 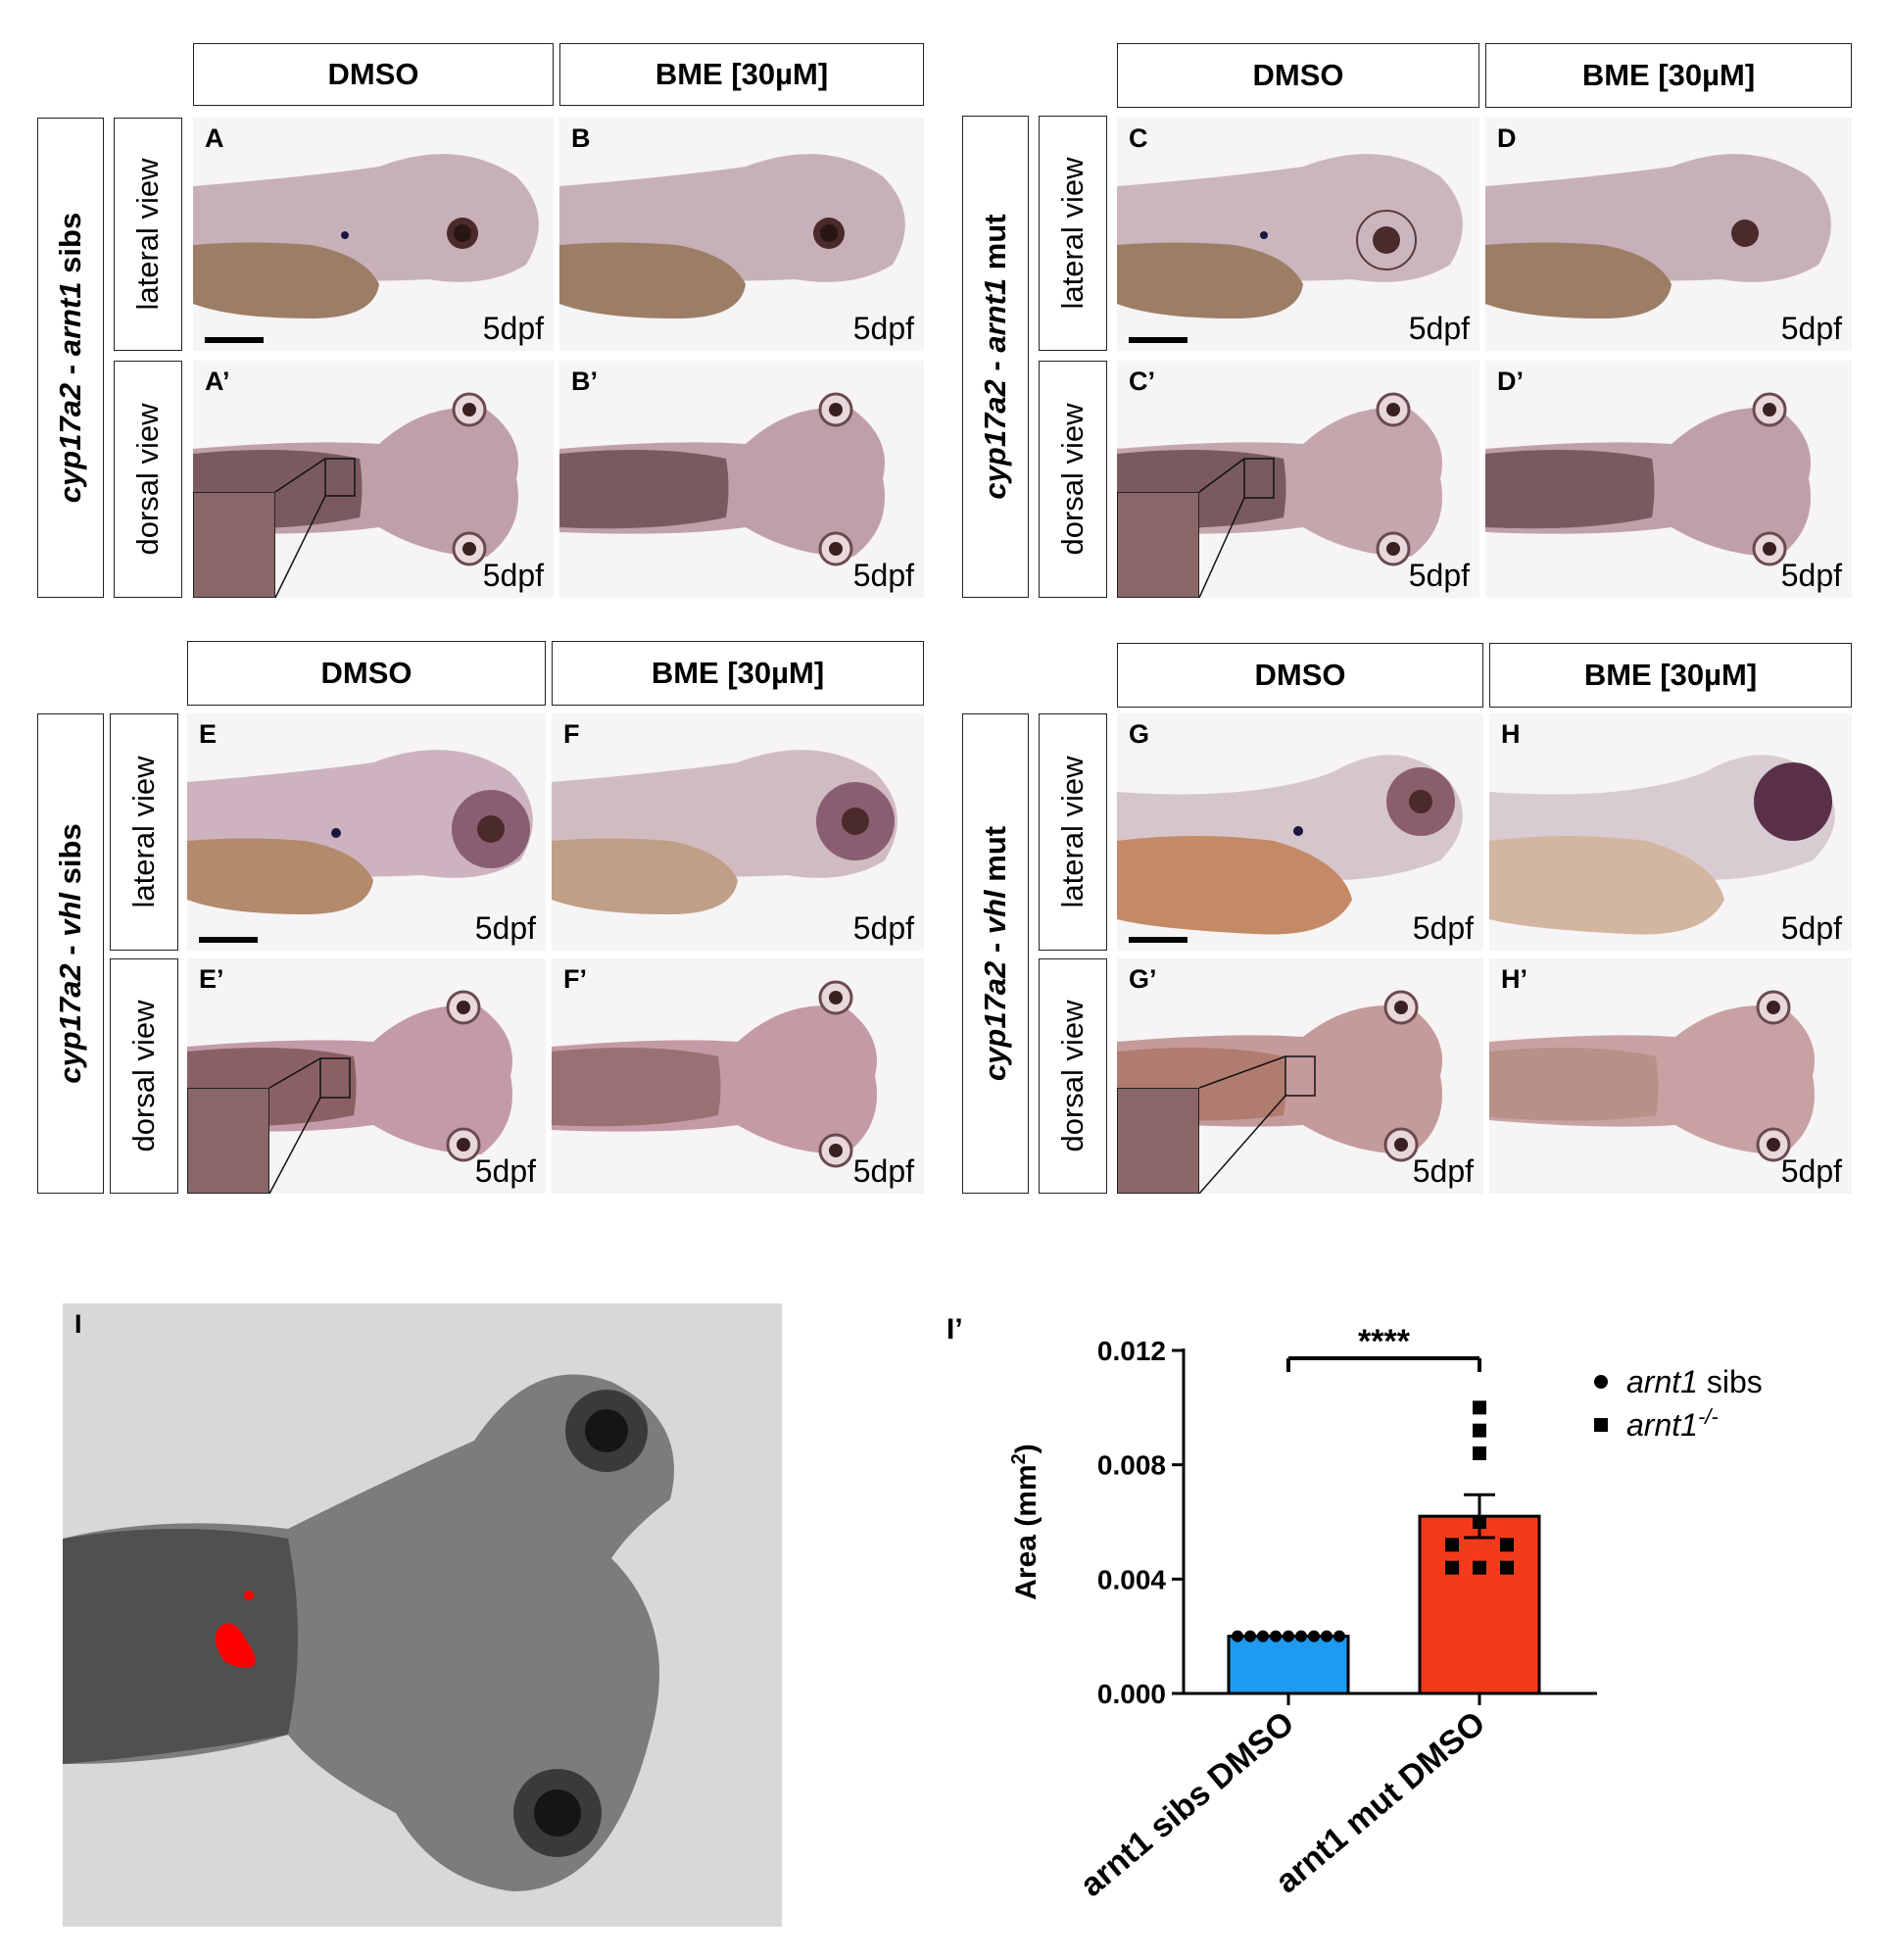 I want to click on panel-e-dorsal: E’ 5dpf, so click(x=366, y=1076).